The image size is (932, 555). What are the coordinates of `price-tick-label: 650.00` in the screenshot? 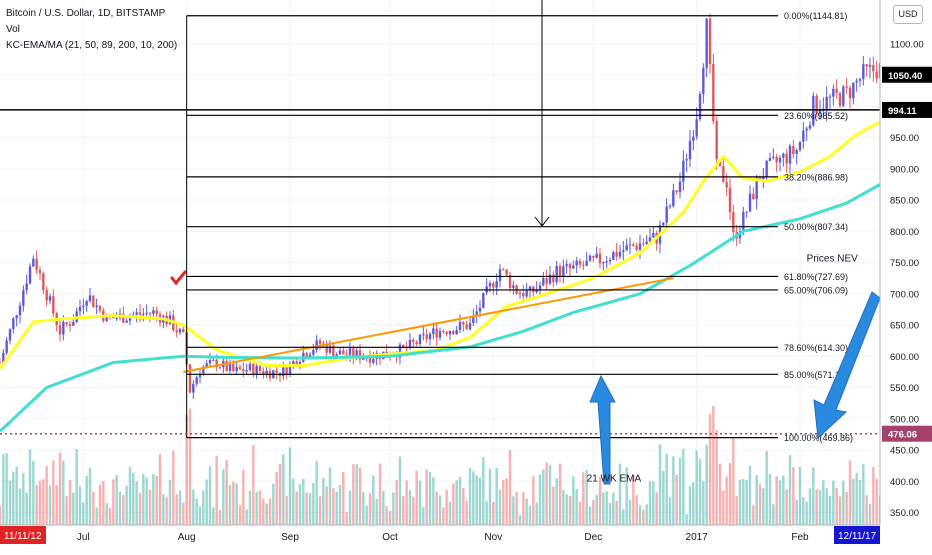 It's located at (904, 326).